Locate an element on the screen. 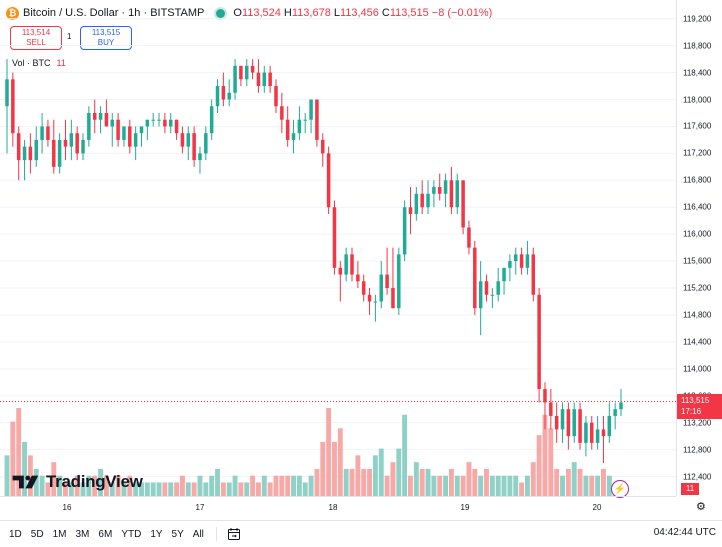  tradingview-logo: TradingView is located at coordinates (77, 482).